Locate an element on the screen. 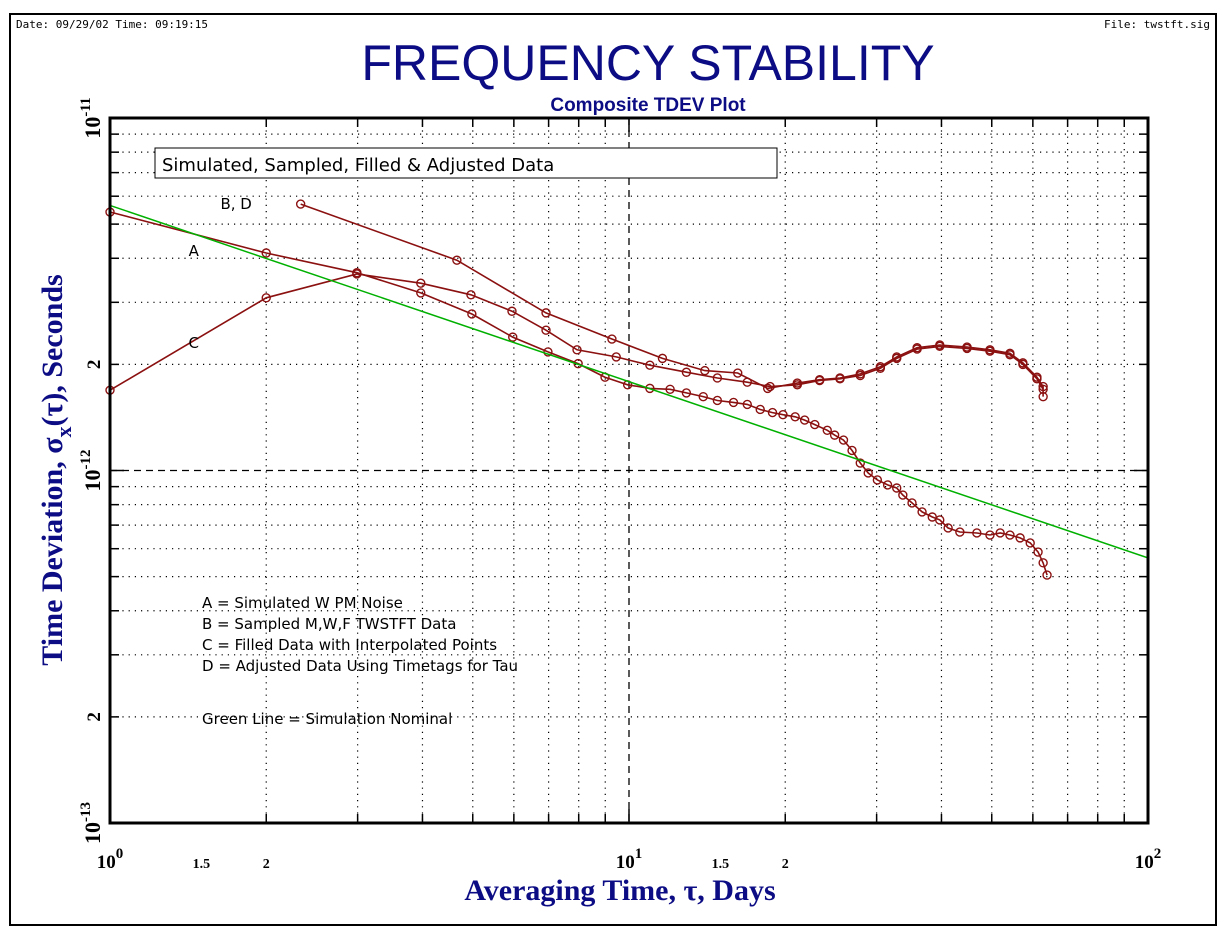 The width and height of the screenshot is (1226, 941). y-tick-label: 10-13 is located at coordinates (91, 823).